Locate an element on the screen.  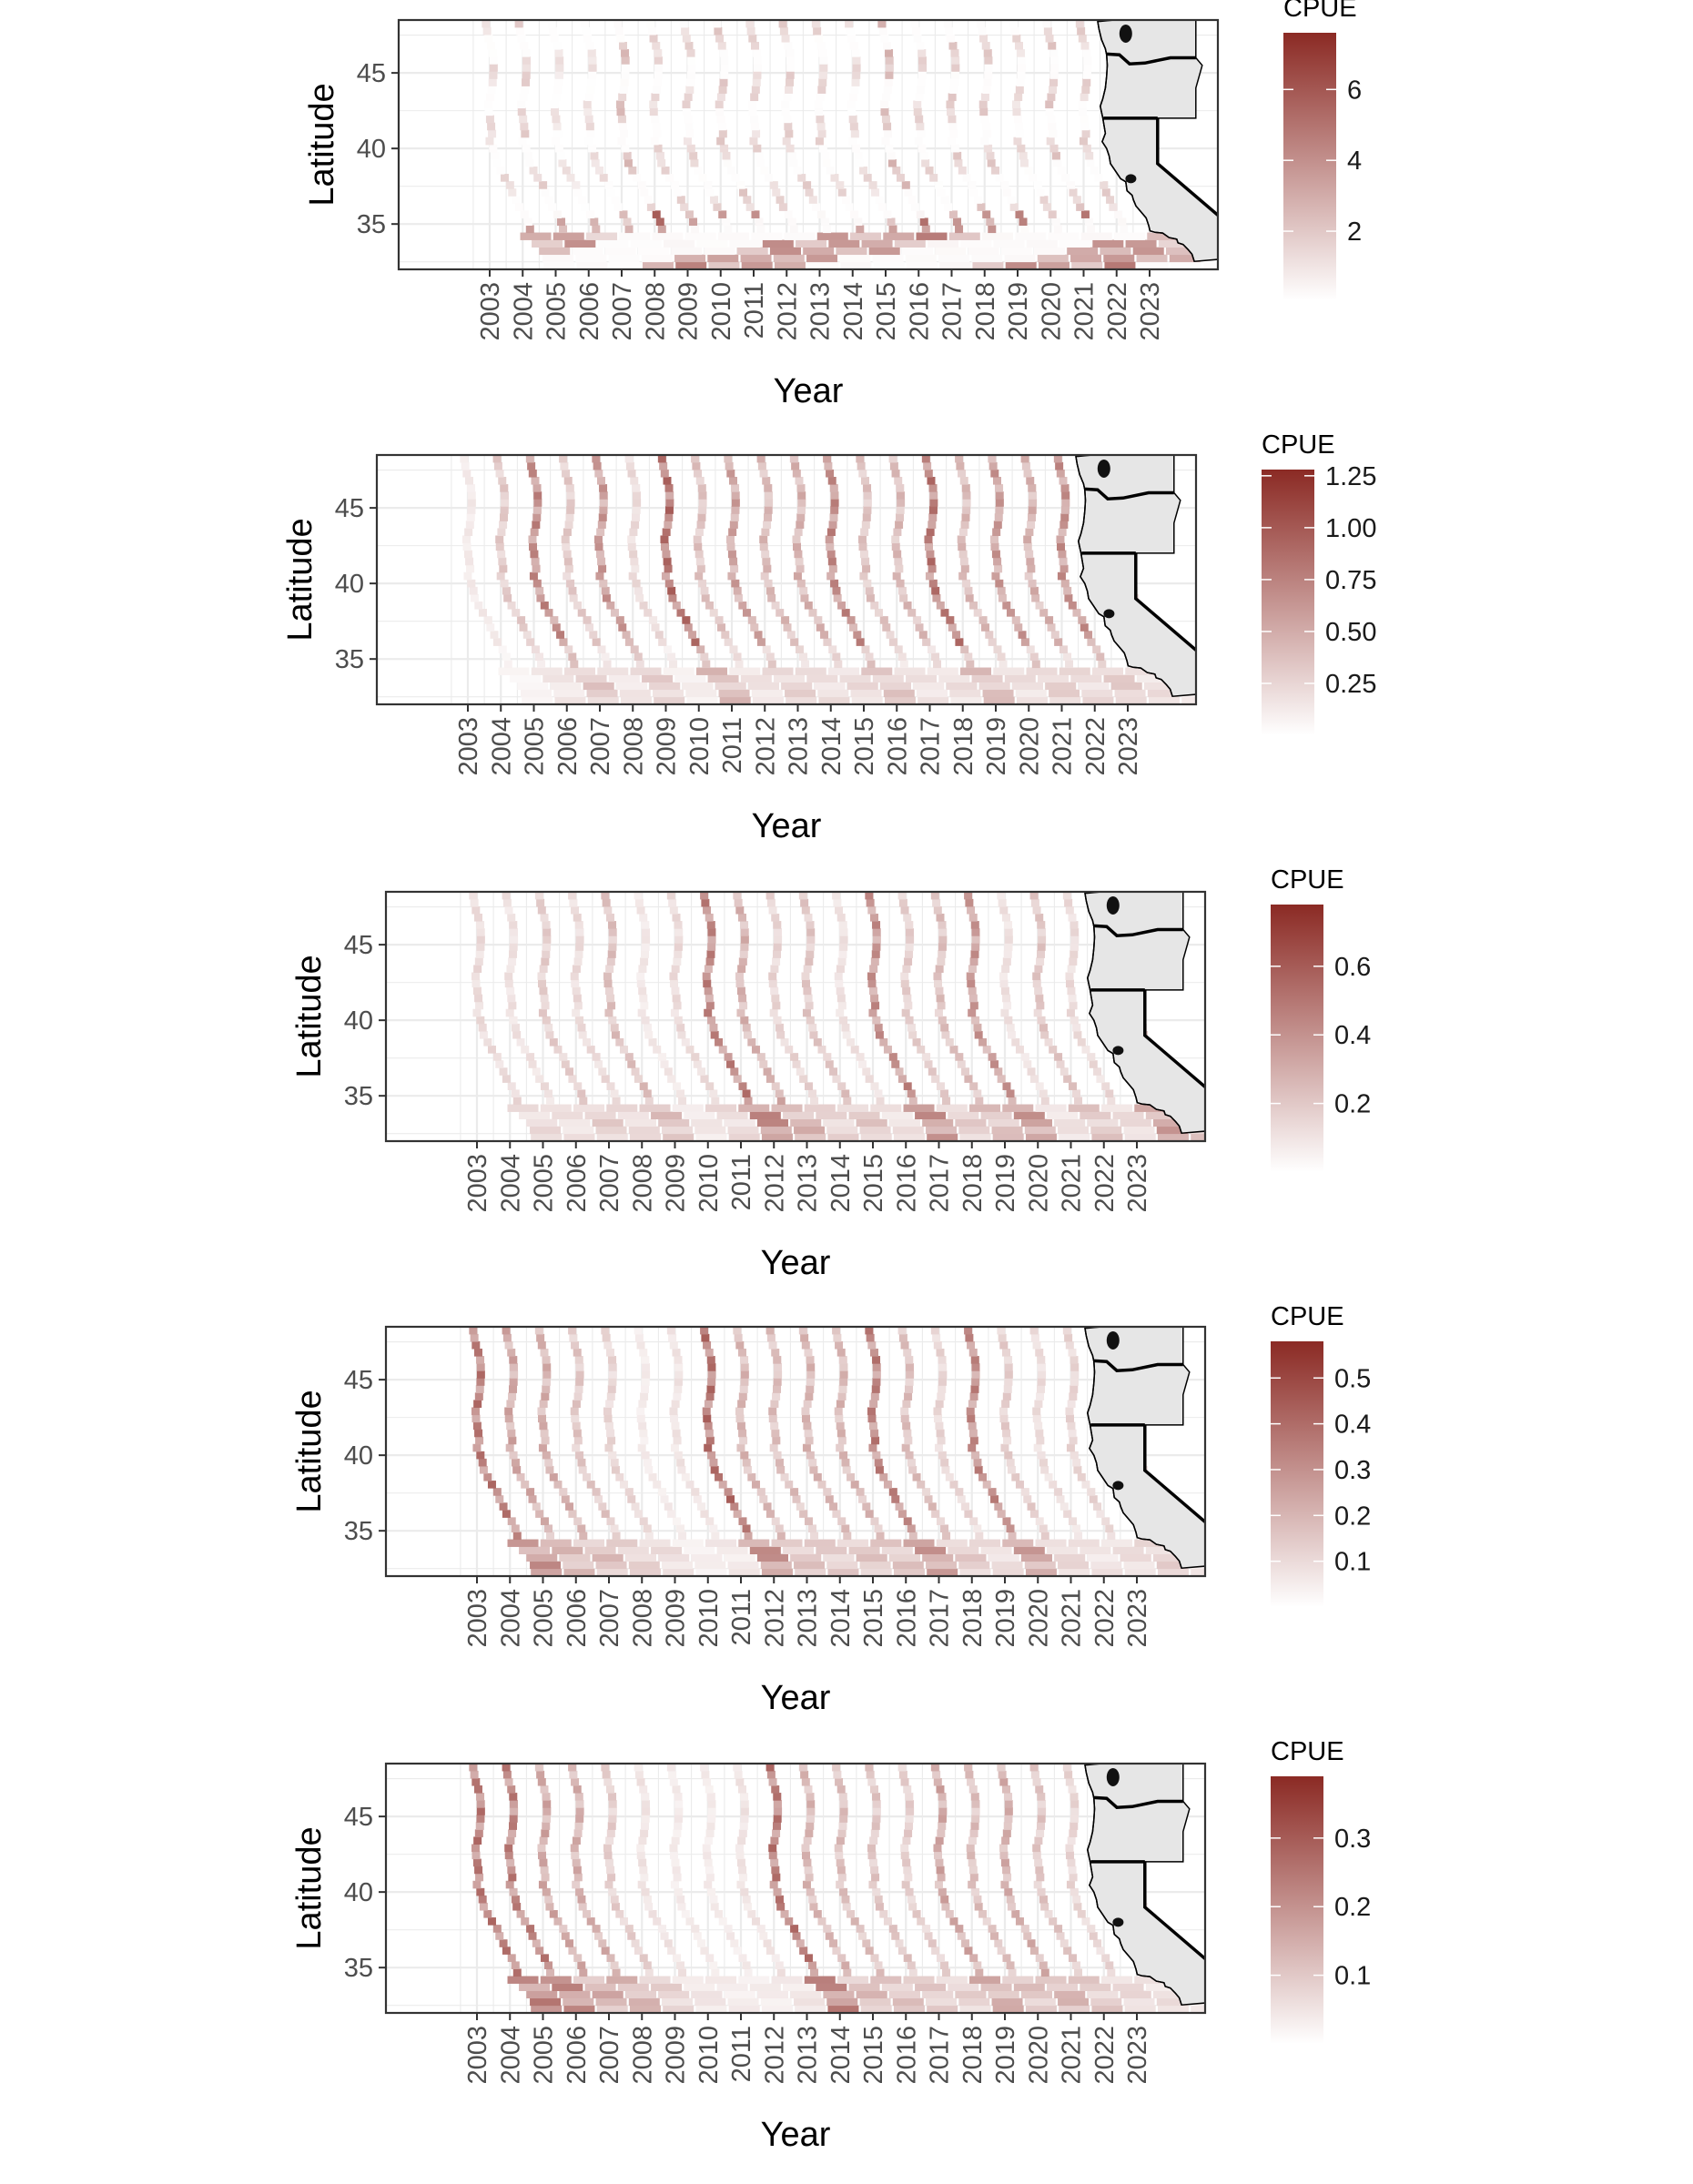
inset-state-map is located at coordinates (1157, 141).